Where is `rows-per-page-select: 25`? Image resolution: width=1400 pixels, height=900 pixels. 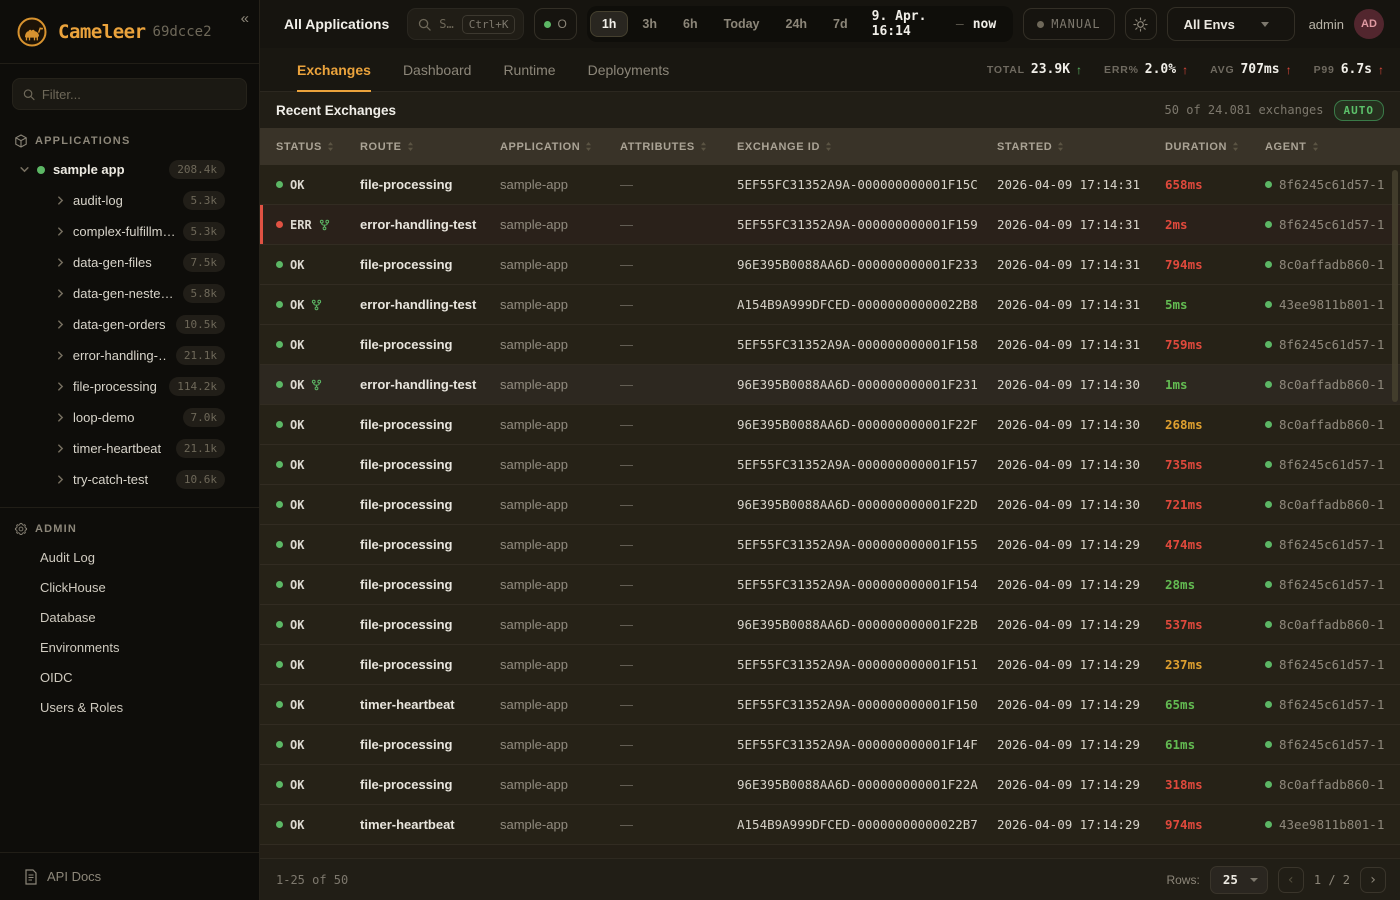
rows-per-page-select: 25 is located at coordinates (1238, 879).